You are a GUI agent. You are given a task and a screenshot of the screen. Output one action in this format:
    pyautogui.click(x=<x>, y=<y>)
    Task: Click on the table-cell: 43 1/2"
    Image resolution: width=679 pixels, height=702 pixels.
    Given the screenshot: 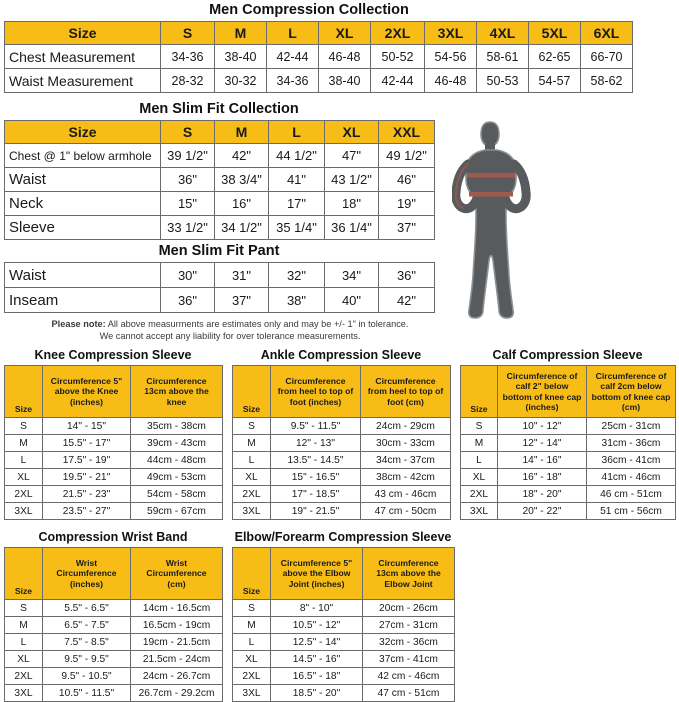 What is the action you would take?
    pyautogui.click(x=351, y=179)
    